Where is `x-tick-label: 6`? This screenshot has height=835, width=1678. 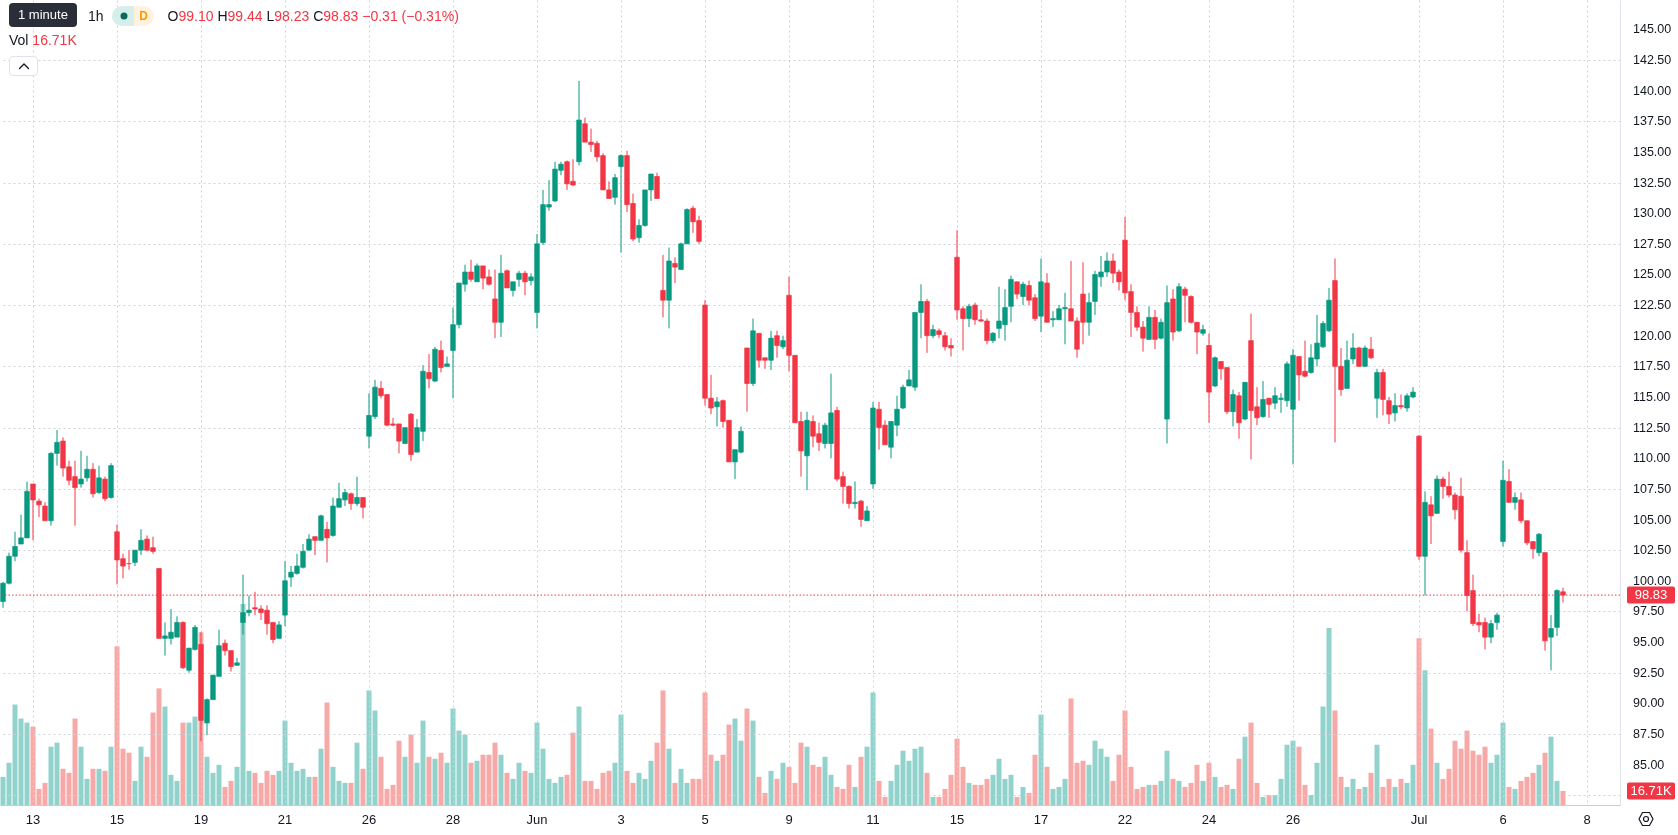
x-tick-label: 6 is located at coordinates (1503, 819).